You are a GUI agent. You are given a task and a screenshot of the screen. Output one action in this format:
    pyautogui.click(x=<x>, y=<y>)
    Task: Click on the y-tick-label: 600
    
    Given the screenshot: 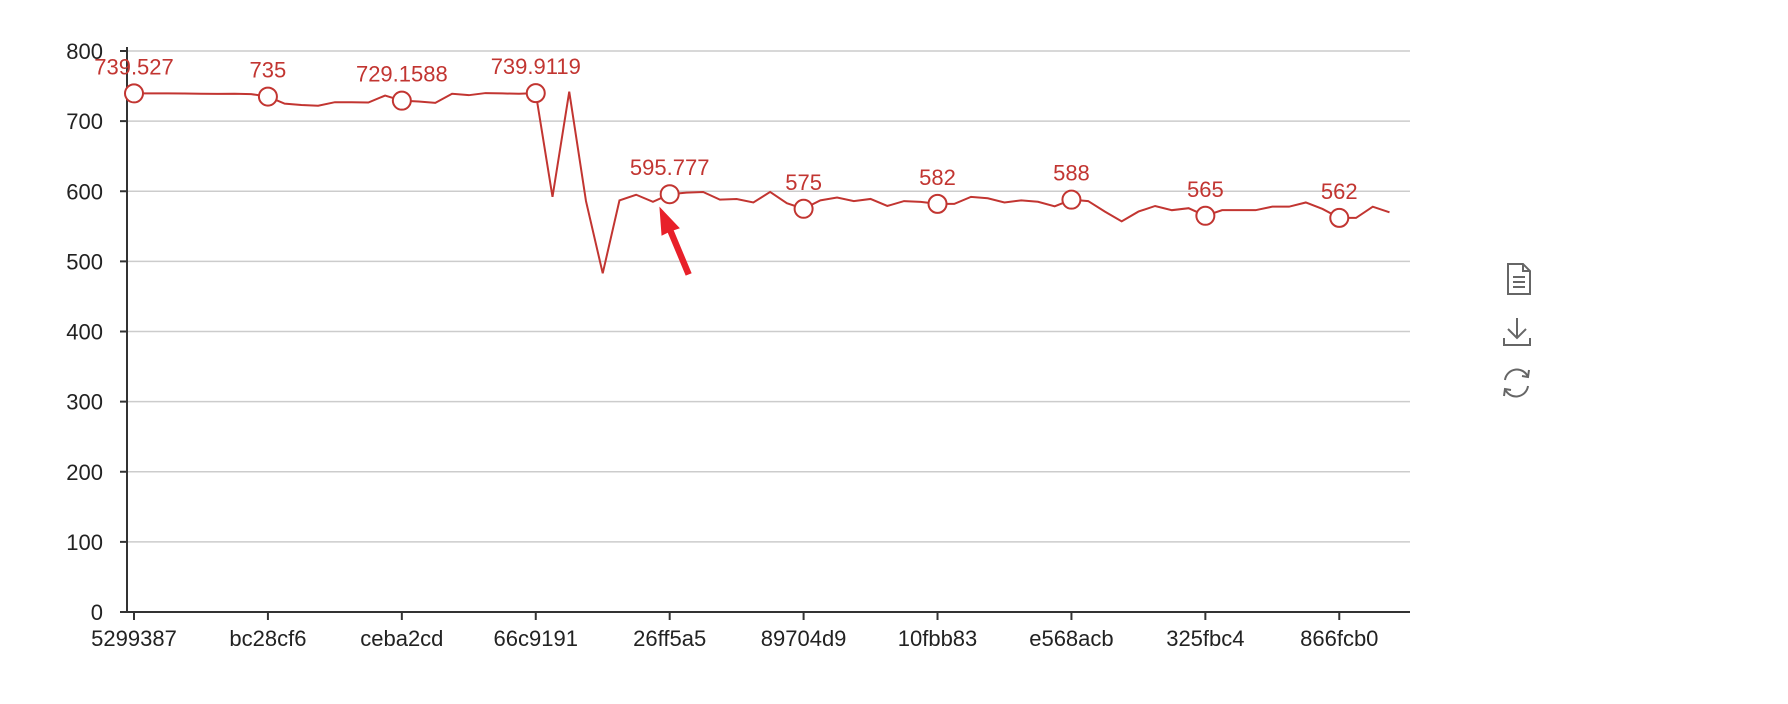 What is the action you would take?
    pyautogui.click(x=84, y=191)
    